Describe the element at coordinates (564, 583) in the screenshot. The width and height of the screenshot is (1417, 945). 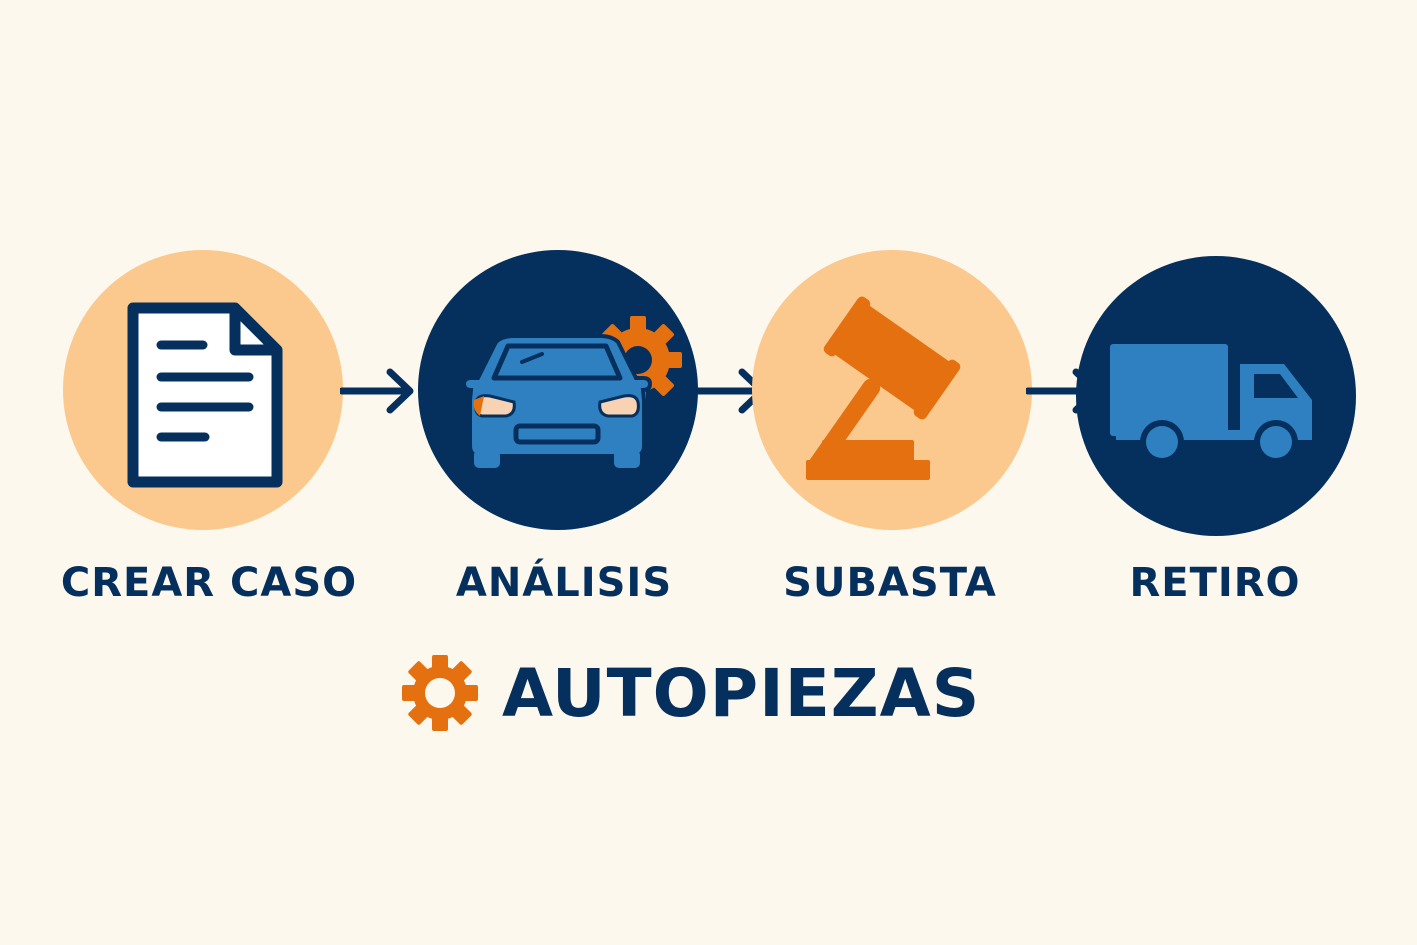
I see `step-label-analisis: ANÁLISIS` at that location.